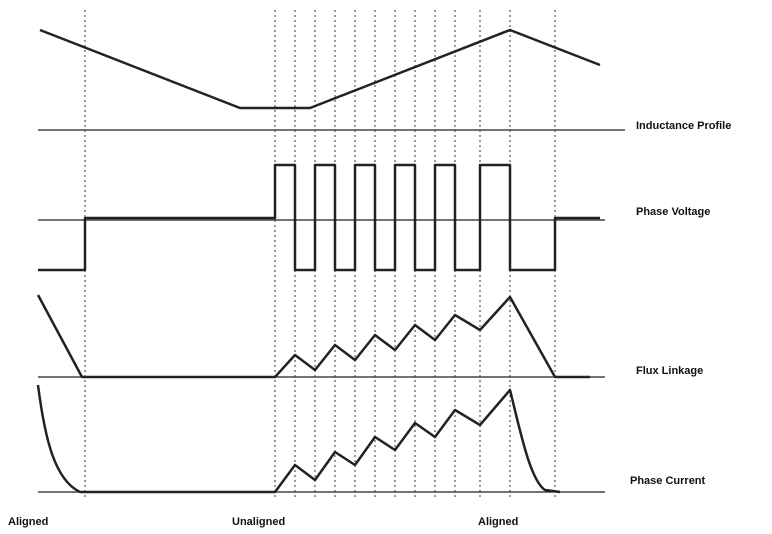 The width and height of the screenshot is (772, 534). I want to click on signal-label: Phase Voltage, so click(673, 212).